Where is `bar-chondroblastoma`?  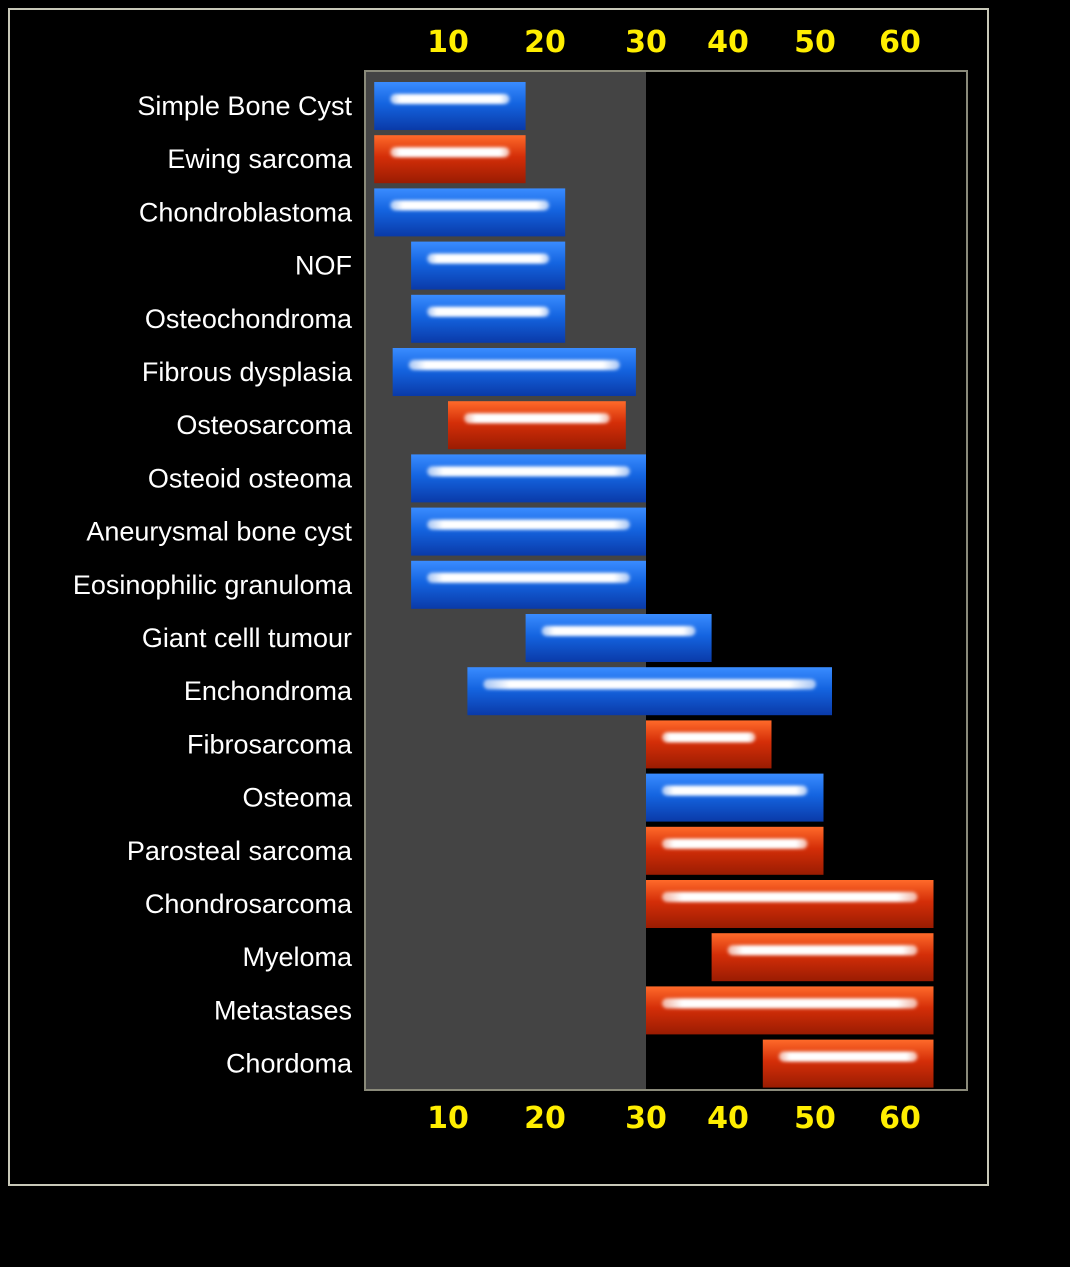
bar-chondroblastoma is located at coordinates (470, 212).